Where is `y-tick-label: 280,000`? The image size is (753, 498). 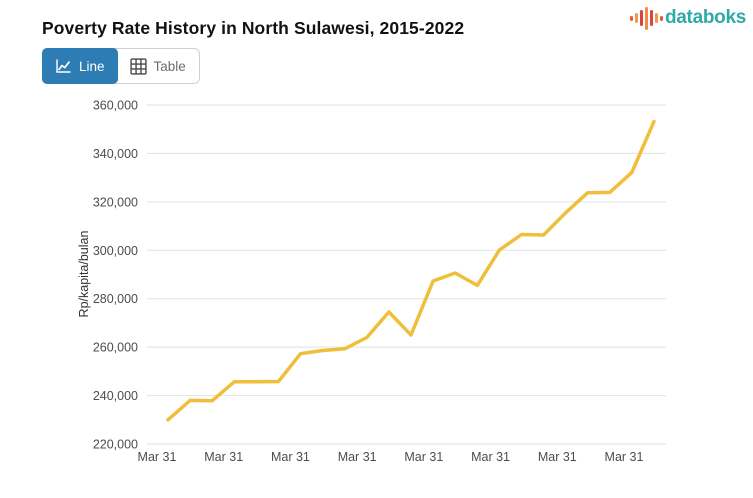
y-tick-label: 280,000 is located at coordinates (115, 299).